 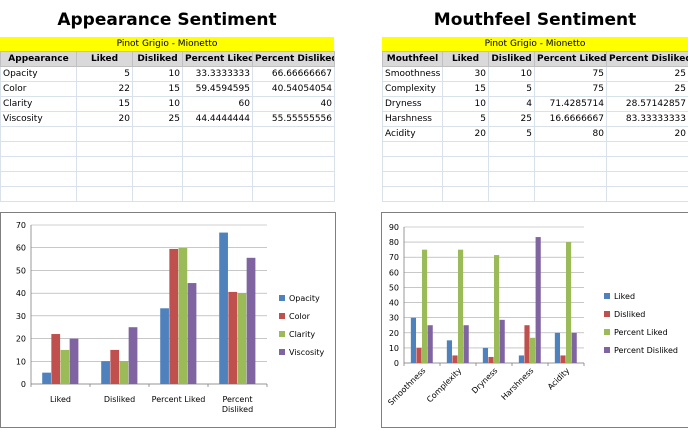 I want to click on row-label-cell: Opacity, so click(x=39, y=74).